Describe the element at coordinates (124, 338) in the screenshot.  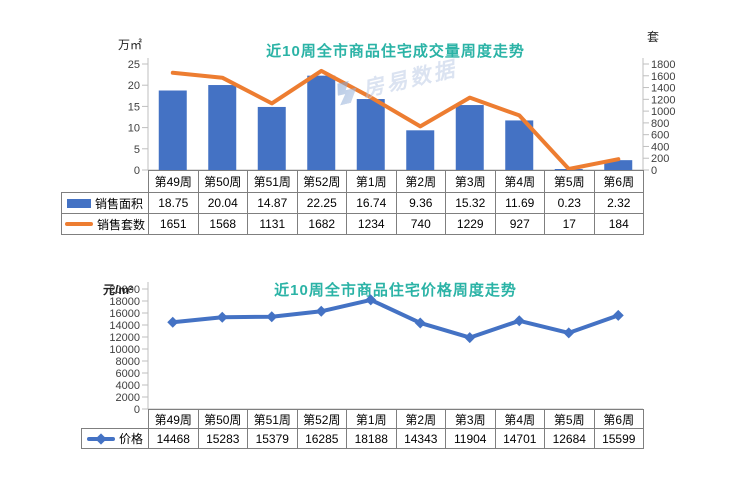
I see `axis-tick-label: 12000` at that location.